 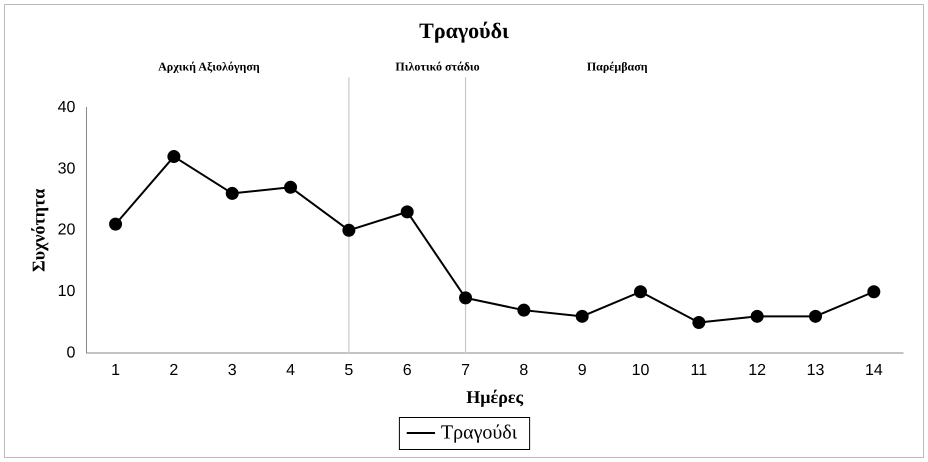 I want to click on text: Αρχική Αξιολόγηση, so click(x=209, y=66).